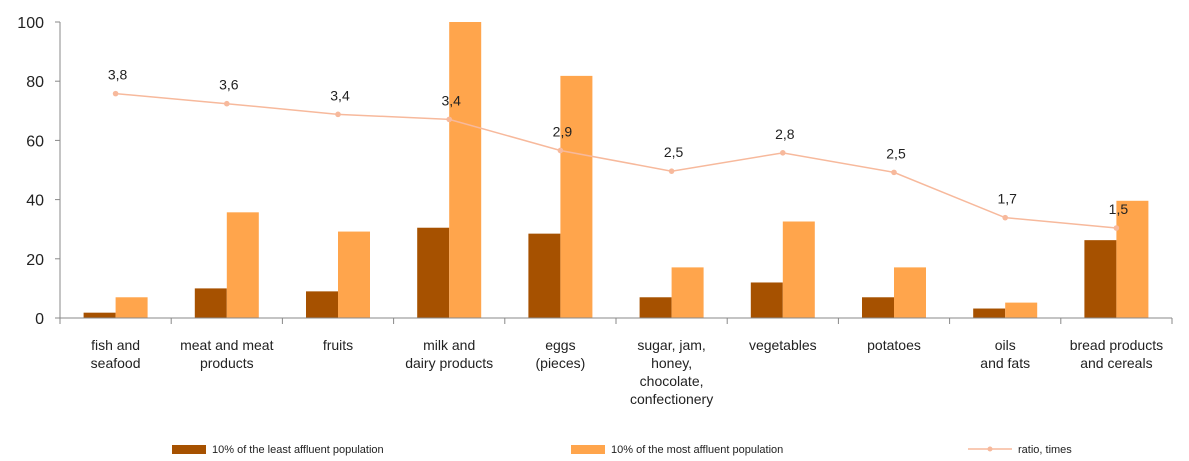  What do you see at coordinates (1116, 354) in the screenshot?
I see `category-label: bread products and cereals` at bounding box center [1116, 354].